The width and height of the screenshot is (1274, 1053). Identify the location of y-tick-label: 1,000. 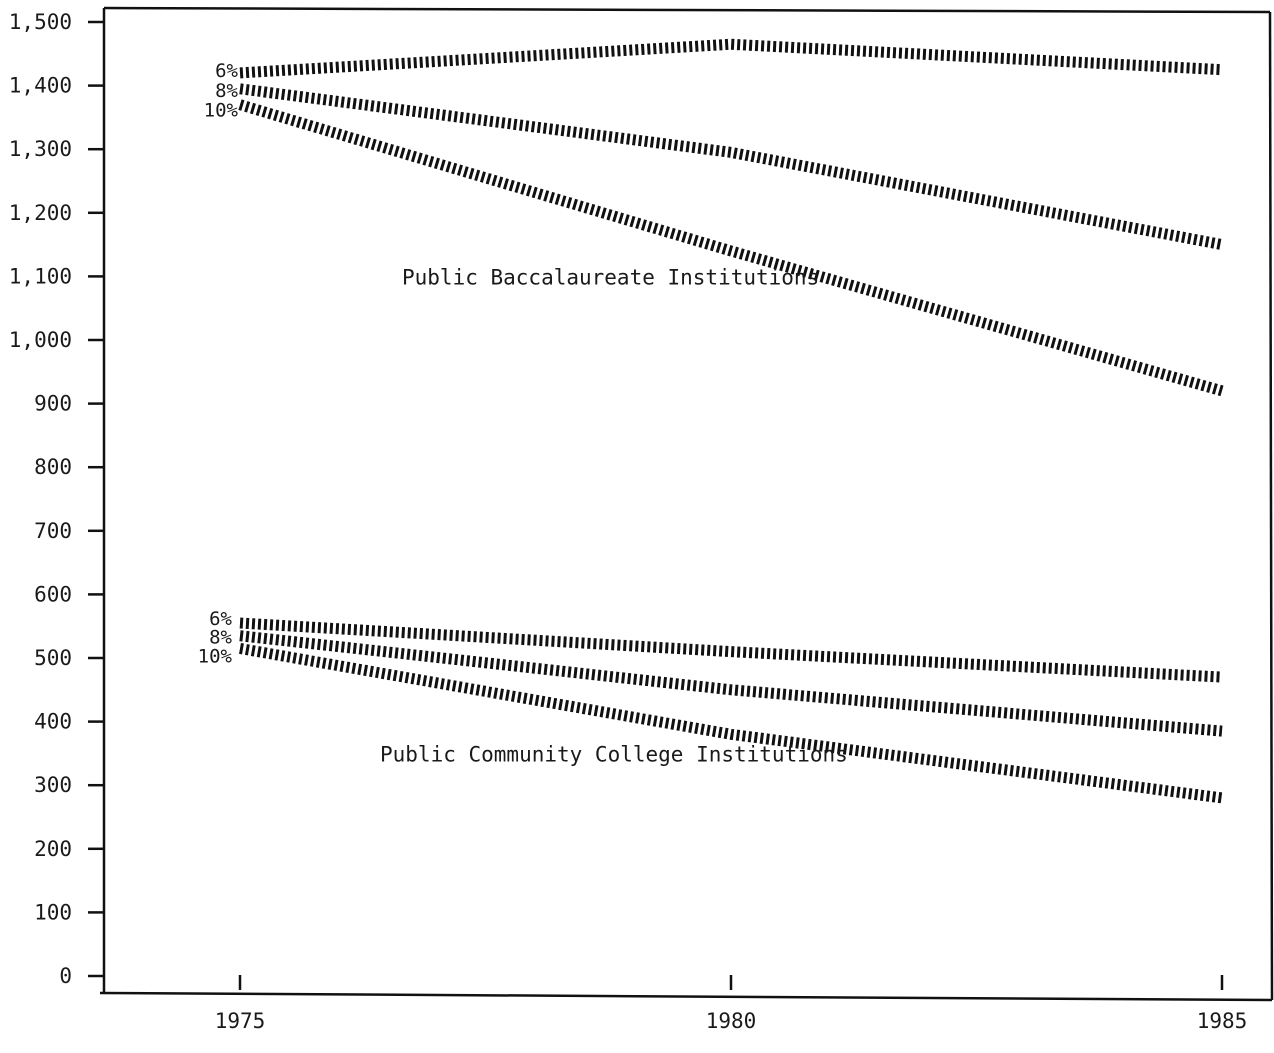
(40, 340).